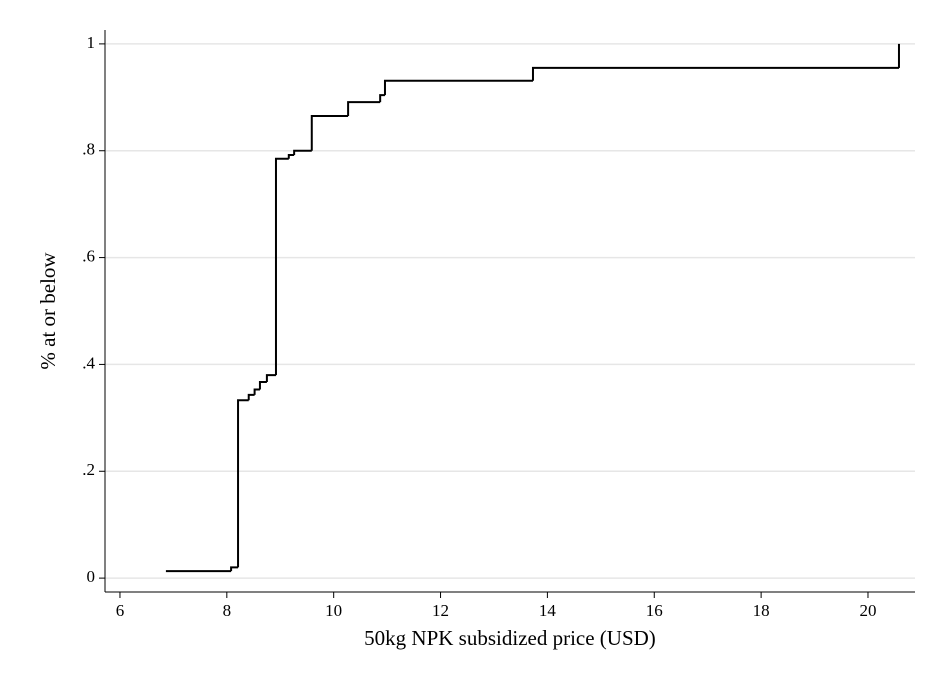  Describe the element at coordinates (548, 610) in the screenshot. I see `x-tick-label: 14` at that location.